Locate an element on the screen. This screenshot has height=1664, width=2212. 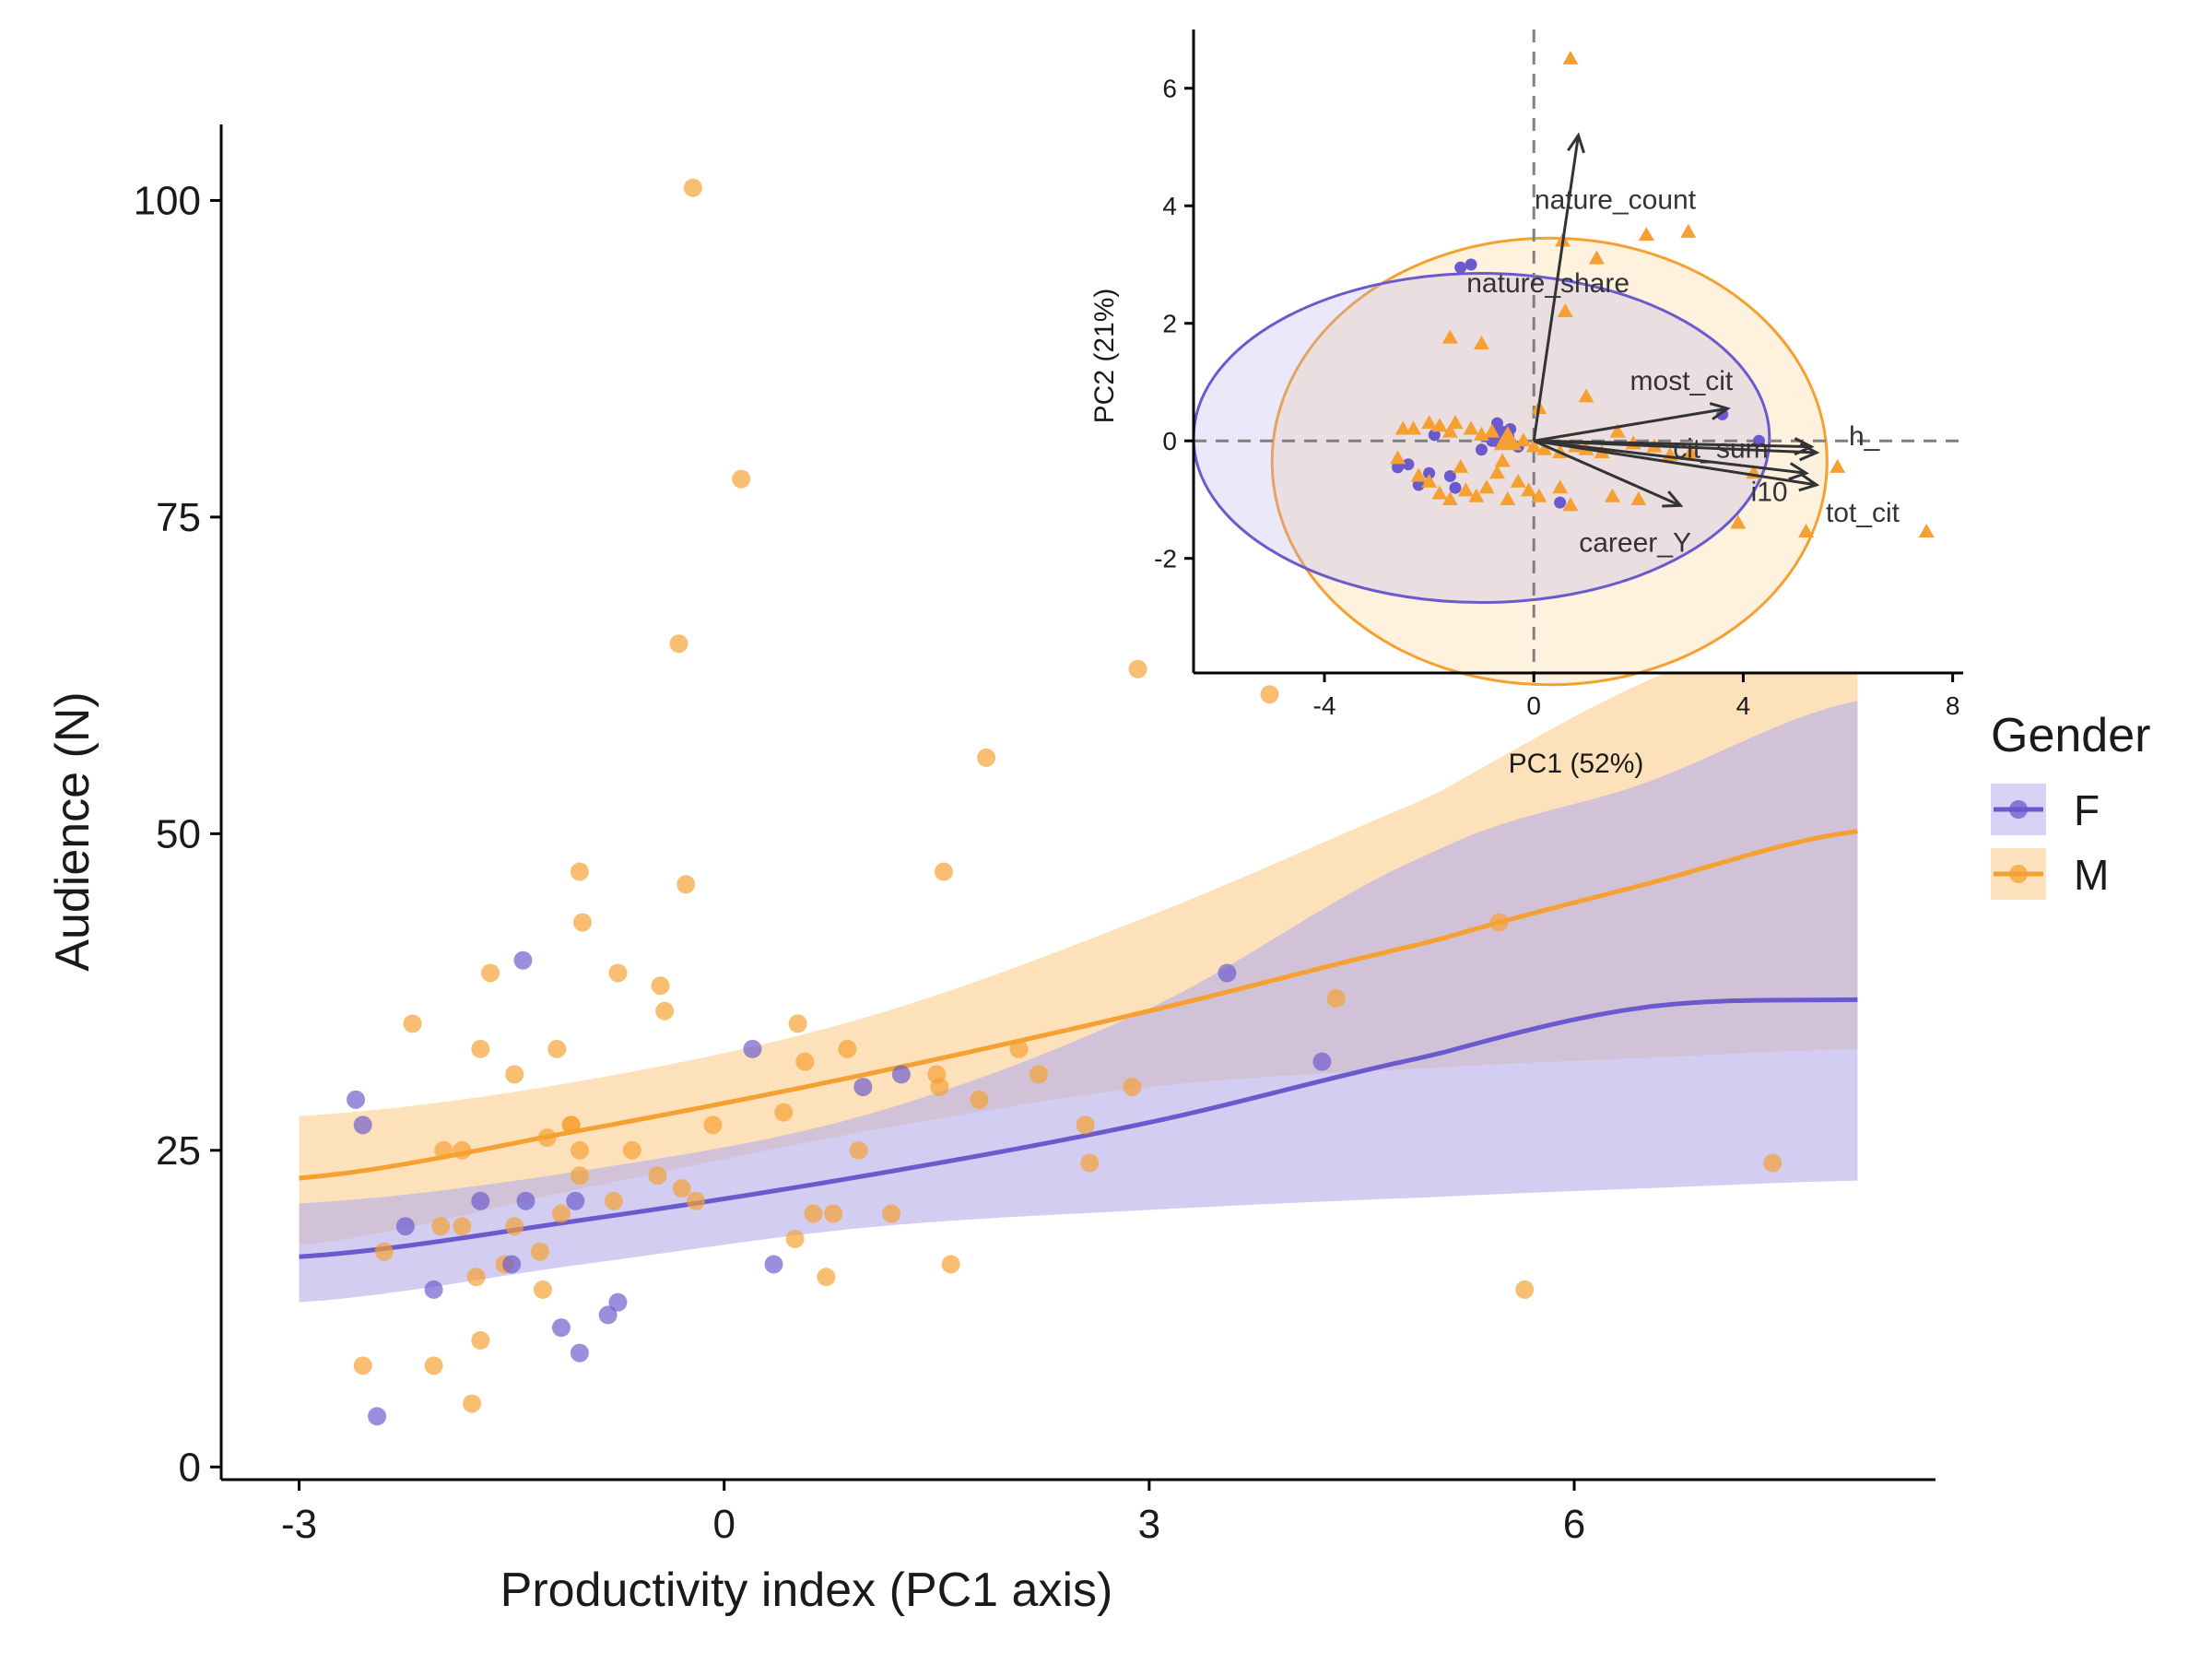
confidence-ellipse-m is located at coordinates (1549, 461).